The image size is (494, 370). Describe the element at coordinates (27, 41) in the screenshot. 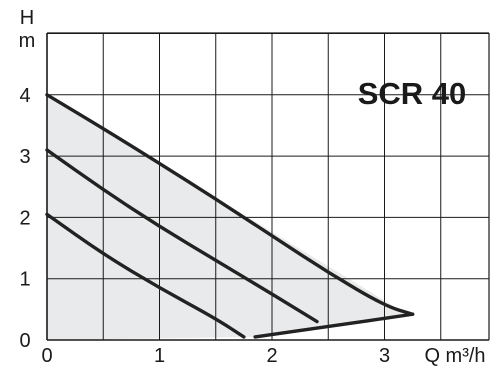

I see `y-axis-label-bottom: m` at that location.